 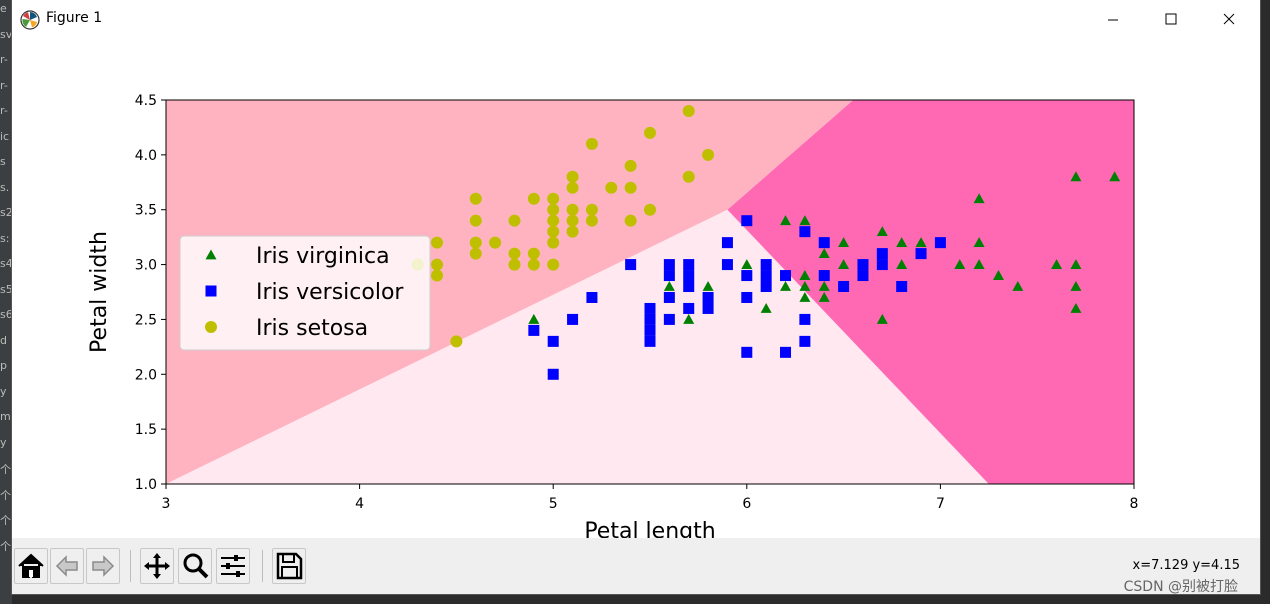 I want to click on sliders-icon, so click(x=233, y=566).